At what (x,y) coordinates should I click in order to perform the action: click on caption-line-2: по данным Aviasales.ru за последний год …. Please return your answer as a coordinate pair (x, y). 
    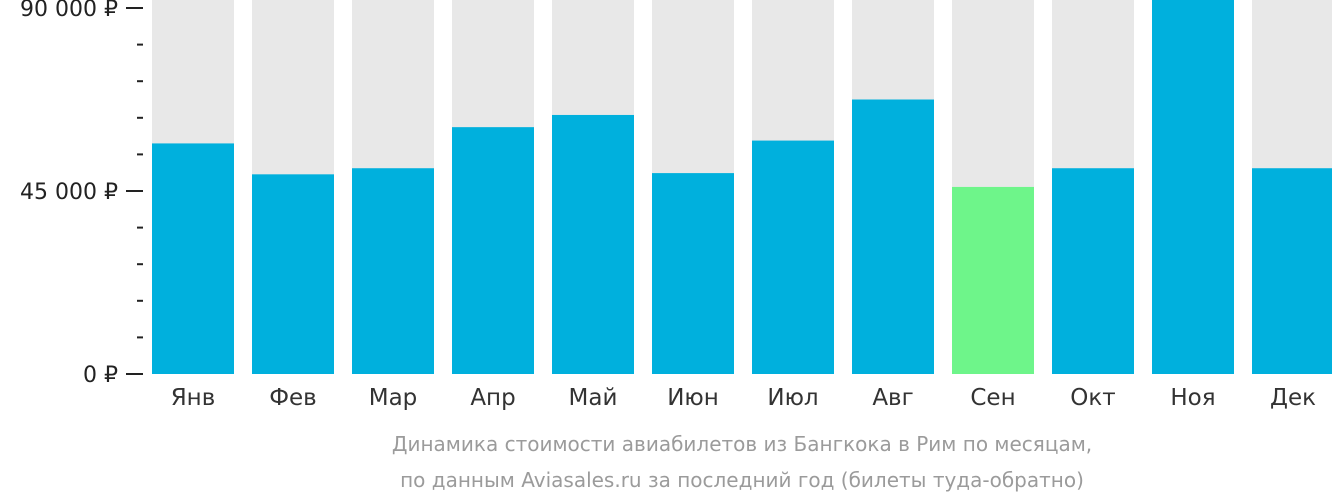
    Looking at the image, I should click on (742, 480).